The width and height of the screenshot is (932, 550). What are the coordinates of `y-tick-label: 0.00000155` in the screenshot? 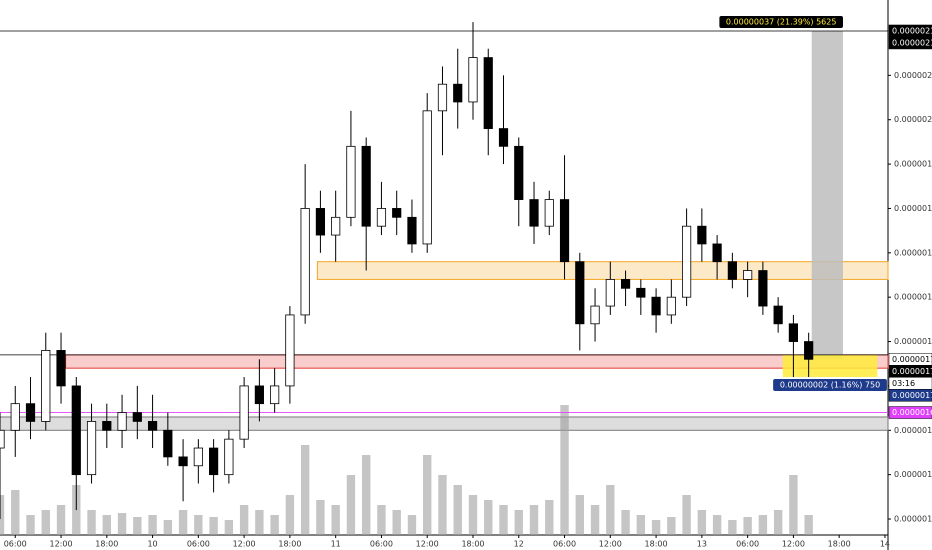 It's located at (913, 519).